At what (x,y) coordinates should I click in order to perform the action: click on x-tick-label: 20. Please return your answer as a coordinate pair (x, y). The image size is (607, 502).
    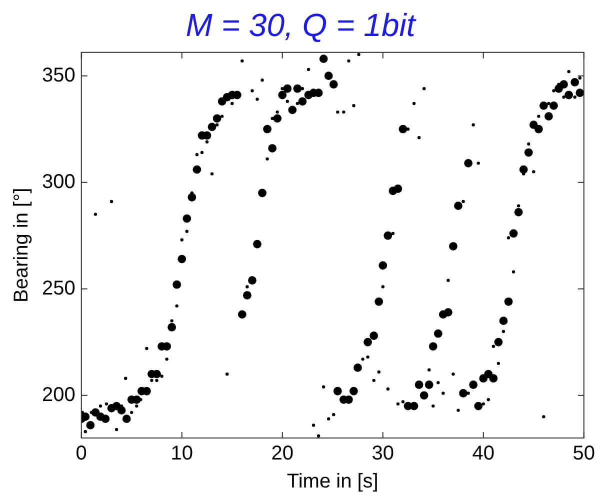
    Looking at the image, I should click on (282, 453).